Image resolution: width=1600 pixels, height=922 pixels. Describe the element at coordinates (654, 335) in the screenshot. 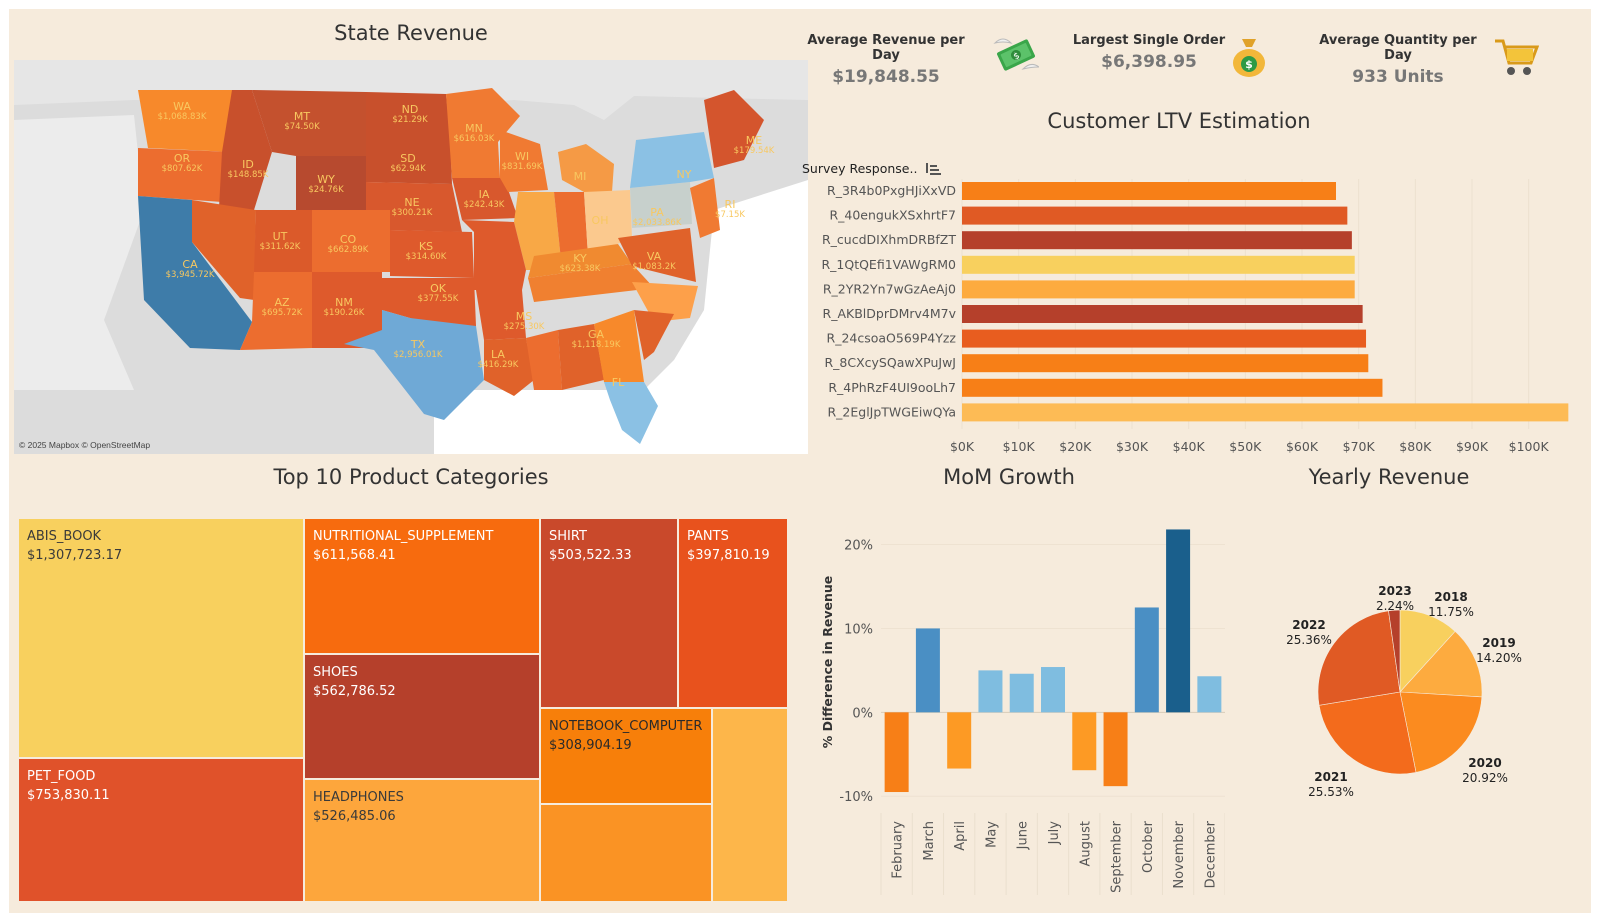

I see `state-sc` at that location.